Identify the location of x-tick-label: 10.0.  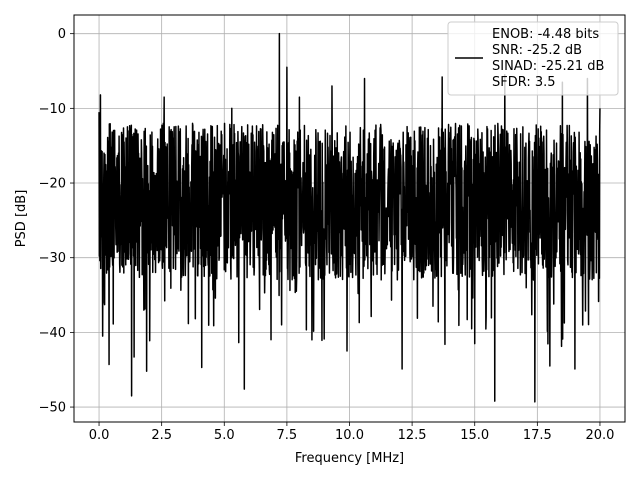
(349, 435).